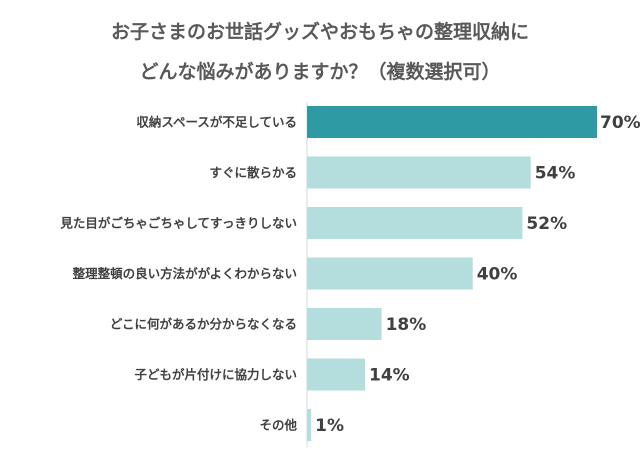 The image size is (640, 453). I want to click on value-label-3: 40%, so click(497, 275).